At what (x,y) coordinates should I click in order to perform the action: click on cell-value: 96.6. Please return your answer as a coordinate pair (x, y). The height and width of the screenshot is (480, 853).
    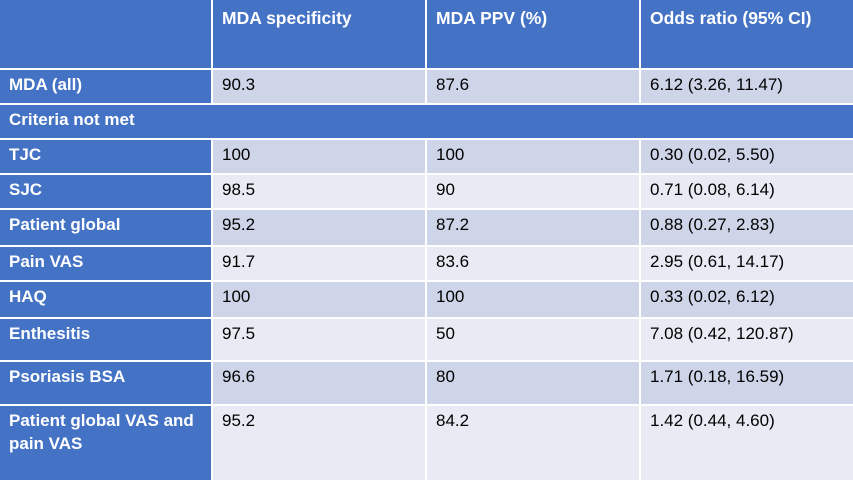
    Looking at the image, I should click on (319, 383).